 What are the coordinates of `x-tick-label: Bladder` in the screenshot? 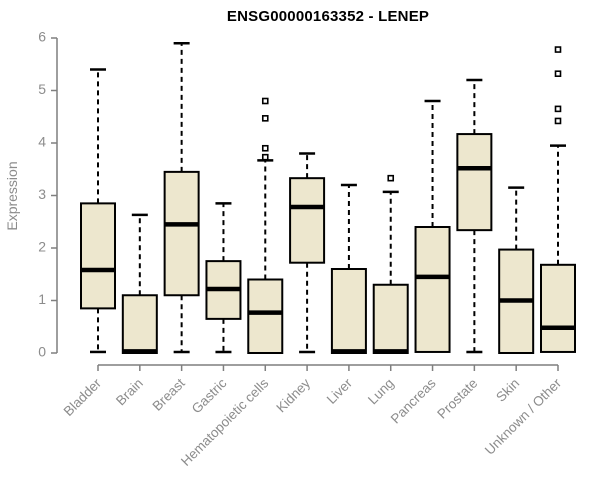 It's located at (83, 397).